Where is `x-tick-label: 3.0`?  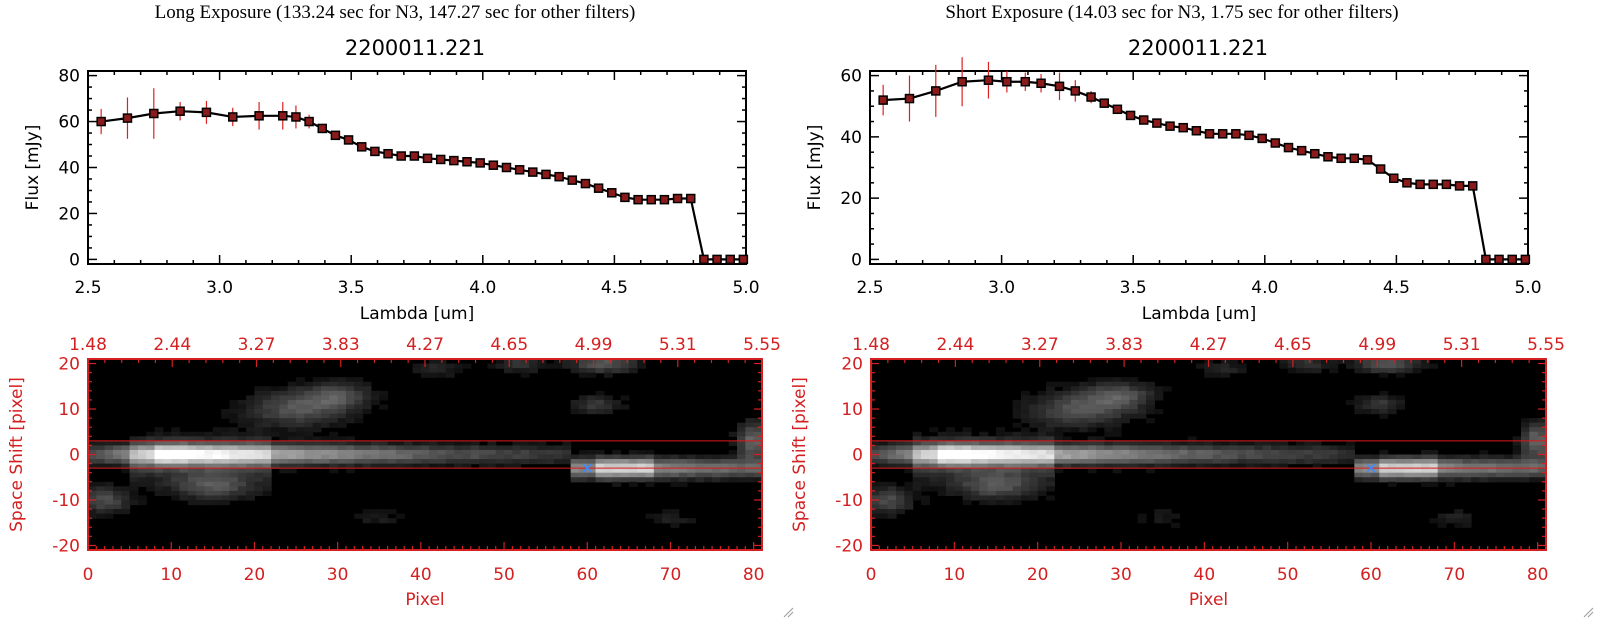 x-tick-label: 3.0 is located at coordinates (1001, 288).